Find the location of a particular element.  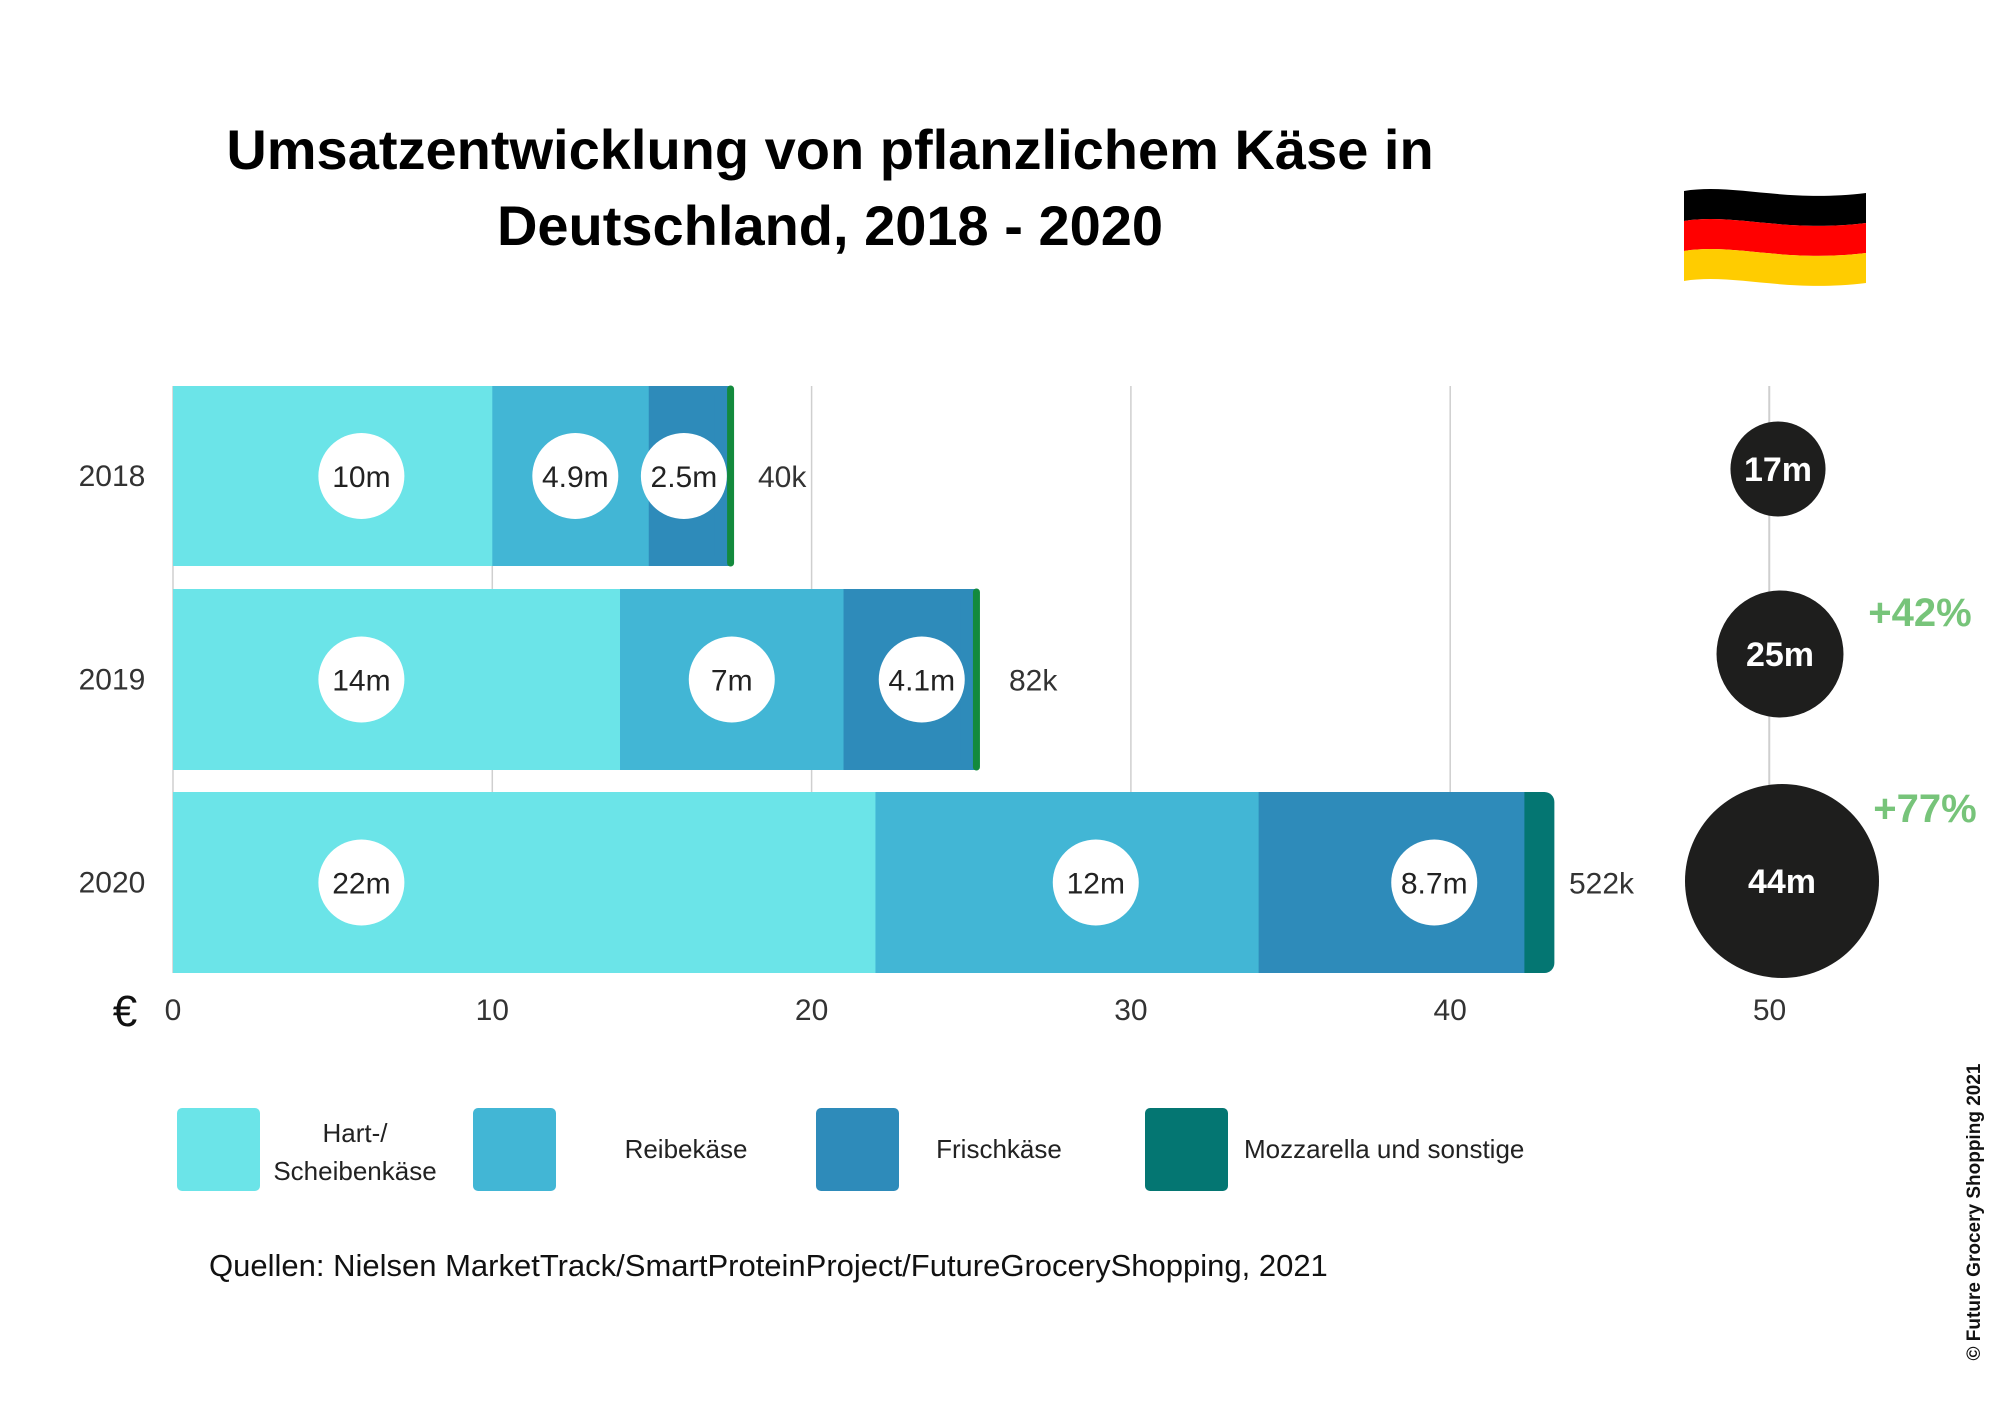

legend-label-line: Hart-/ is located at coordinates (355, 1133).